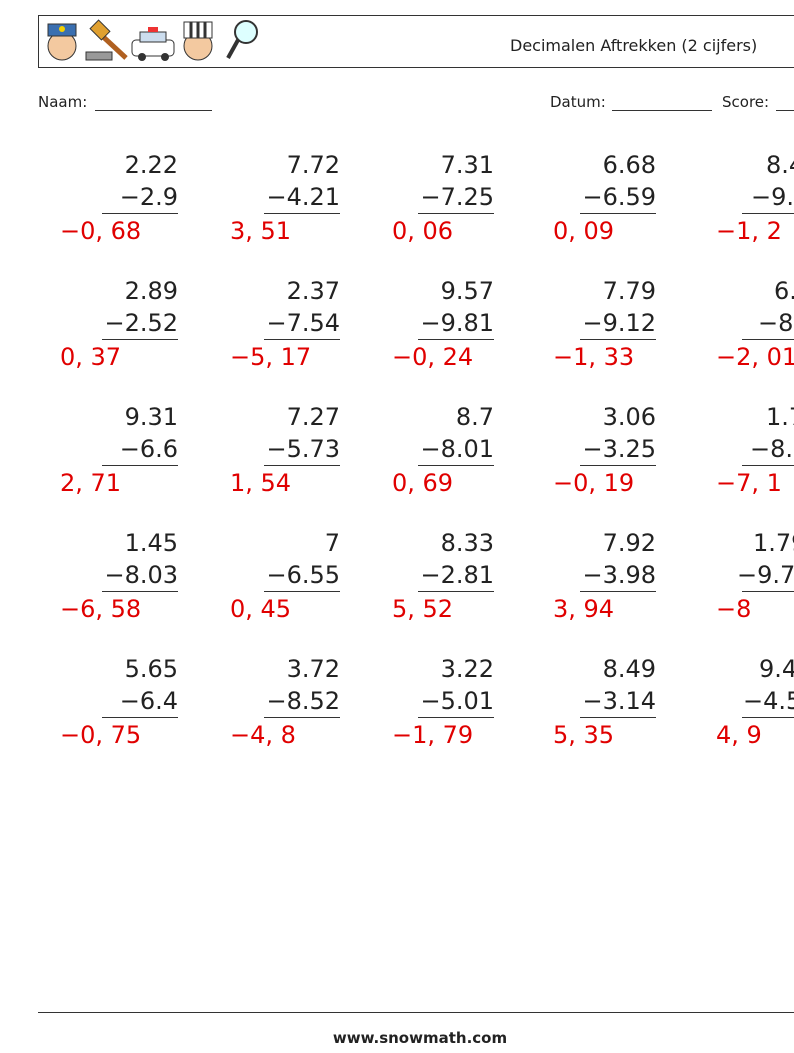  Describe the element at coordinates (141, 575) in the screenshot. I see `subtrahend: −8.03` at that location.